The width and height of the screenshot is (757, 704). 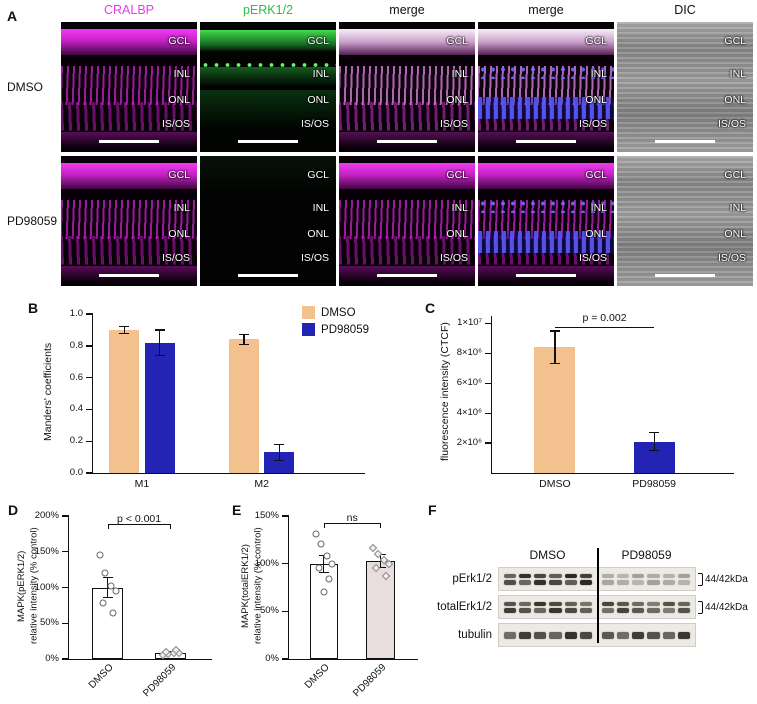 I want to click on panel-e-letter: E, so click(x=237, y=510).